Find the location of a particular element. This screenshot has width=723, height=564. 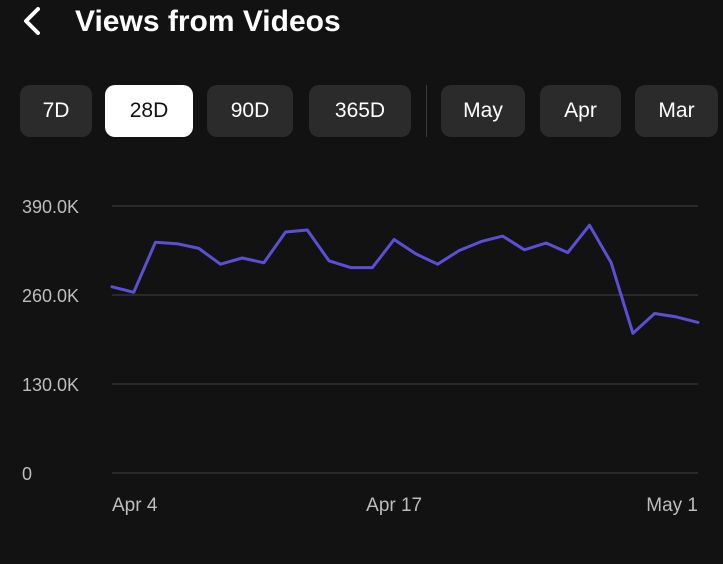

y-tick-label: 130.0K is located at coordinates (50, 385).